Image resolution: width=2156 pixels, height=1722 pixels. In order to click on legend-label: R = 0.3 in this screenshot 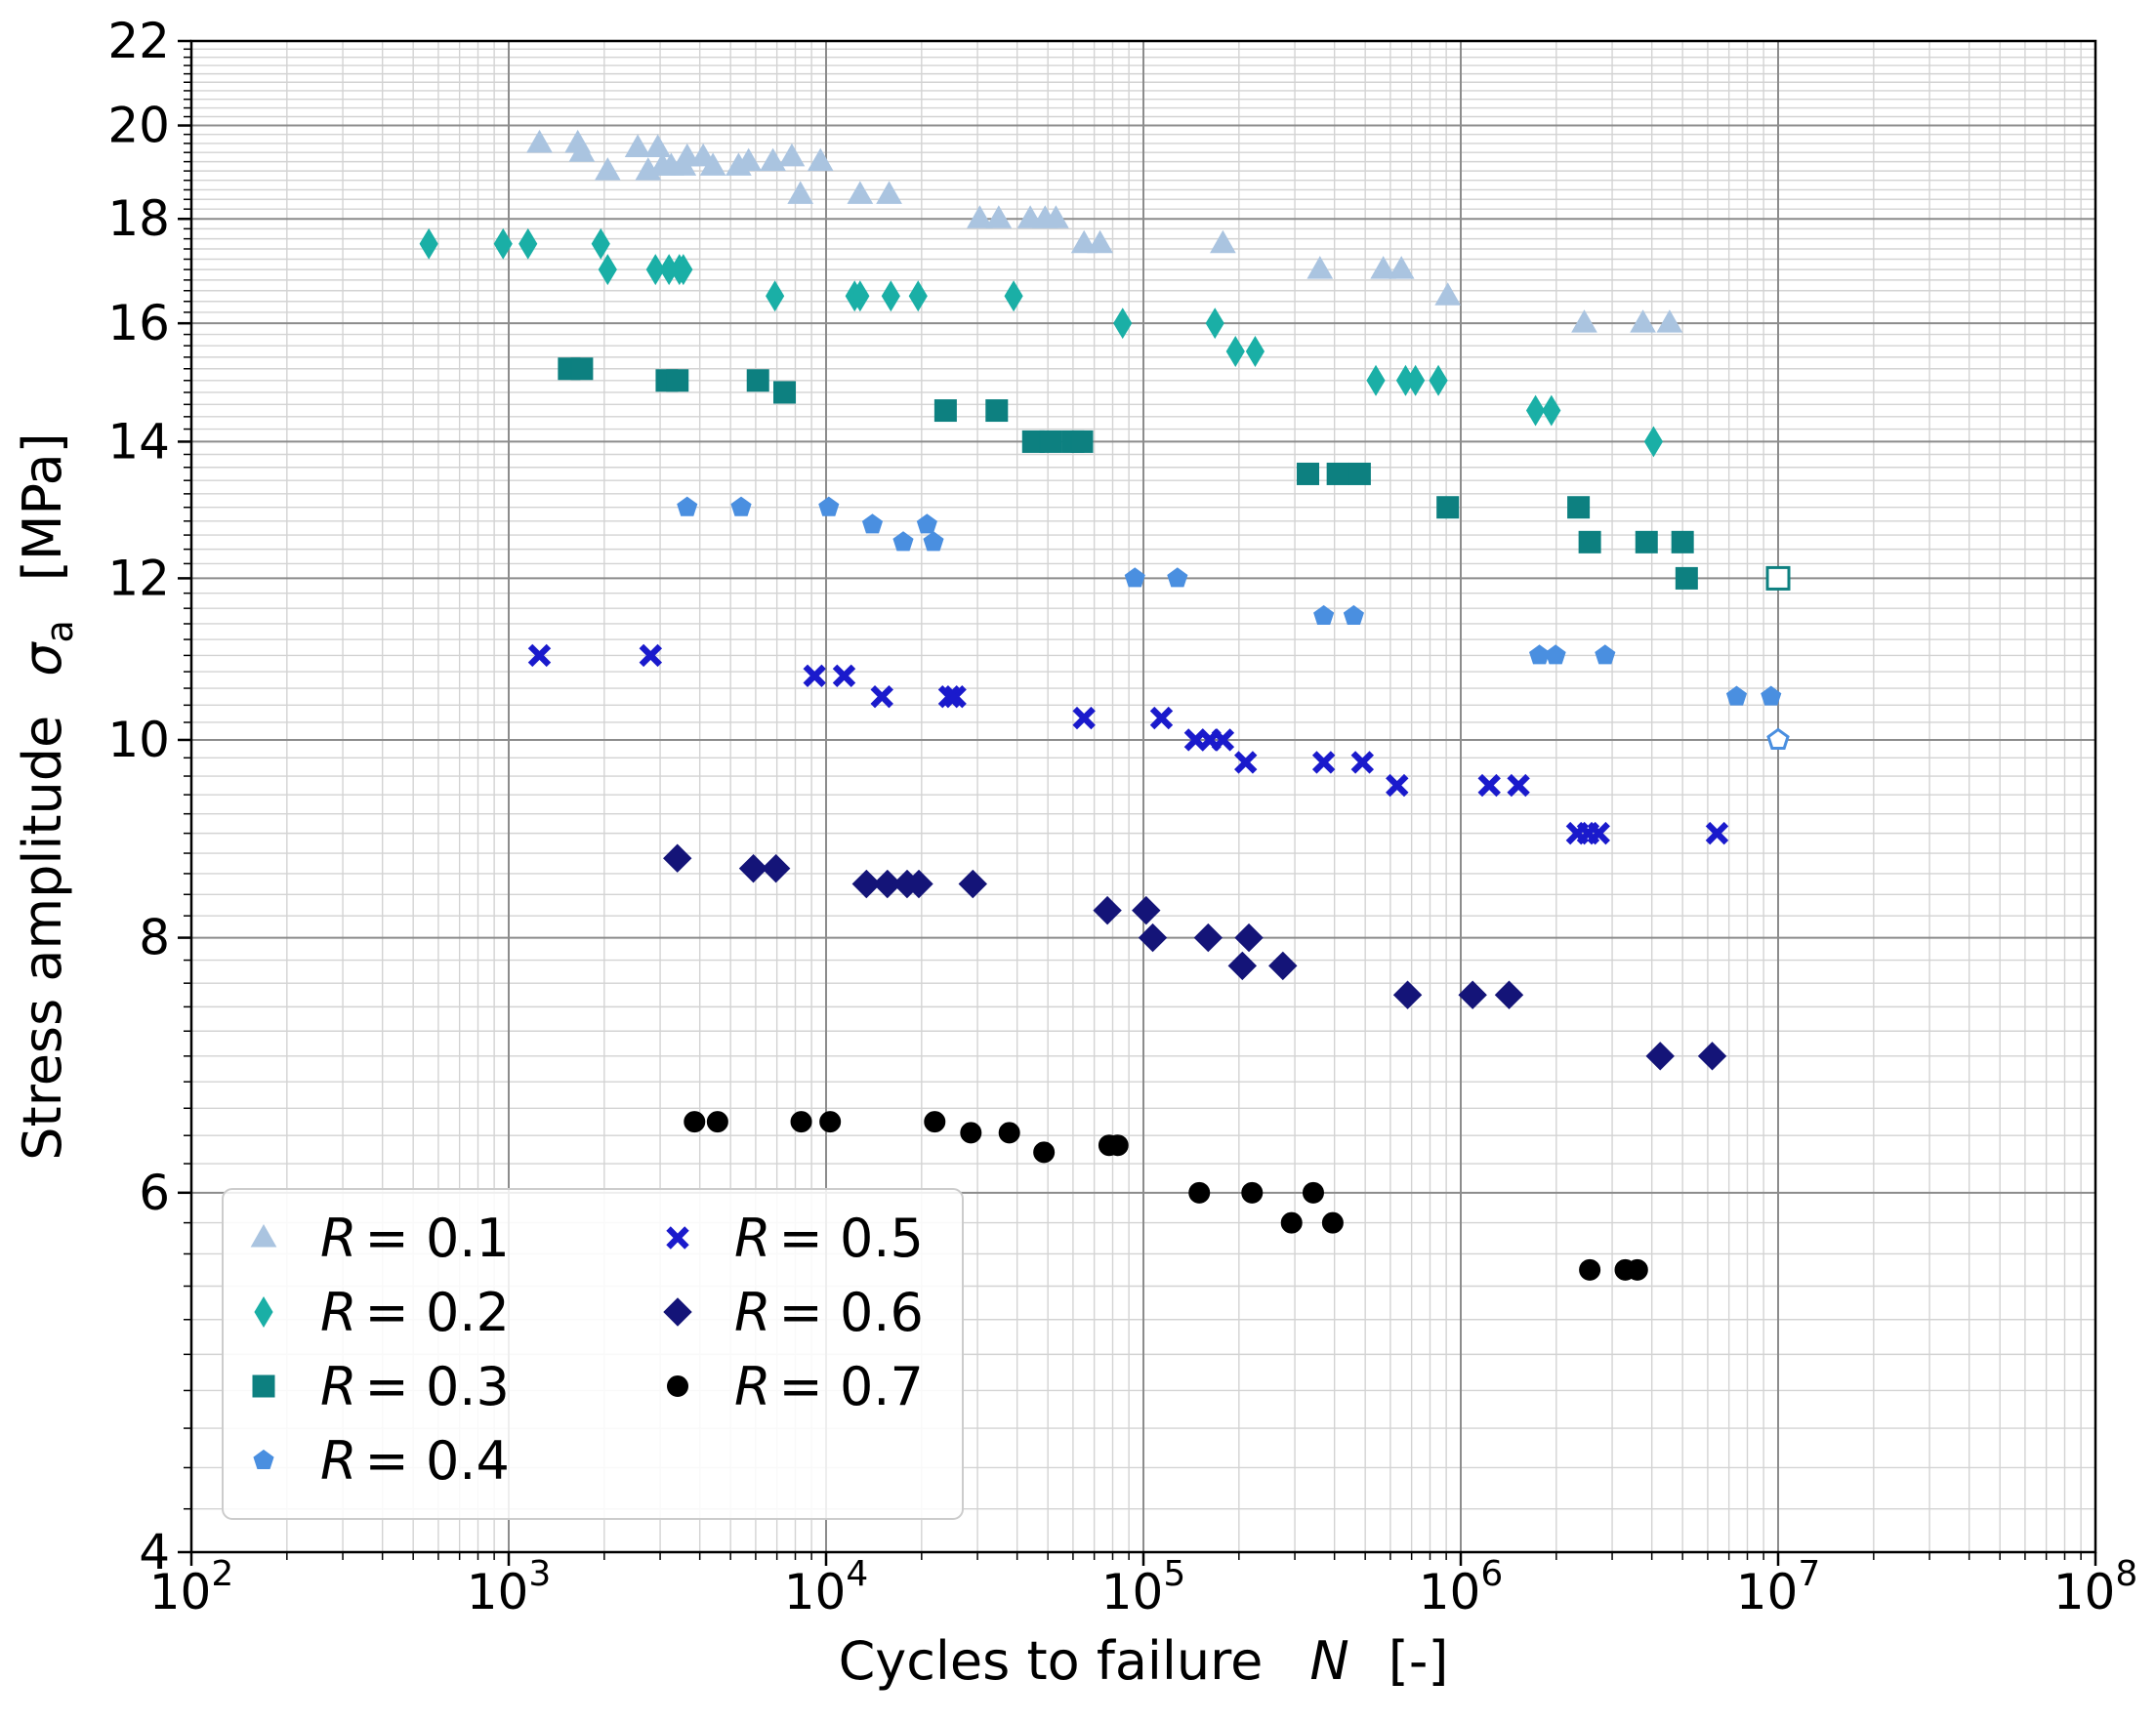, I will do `click(415, 1386)`.